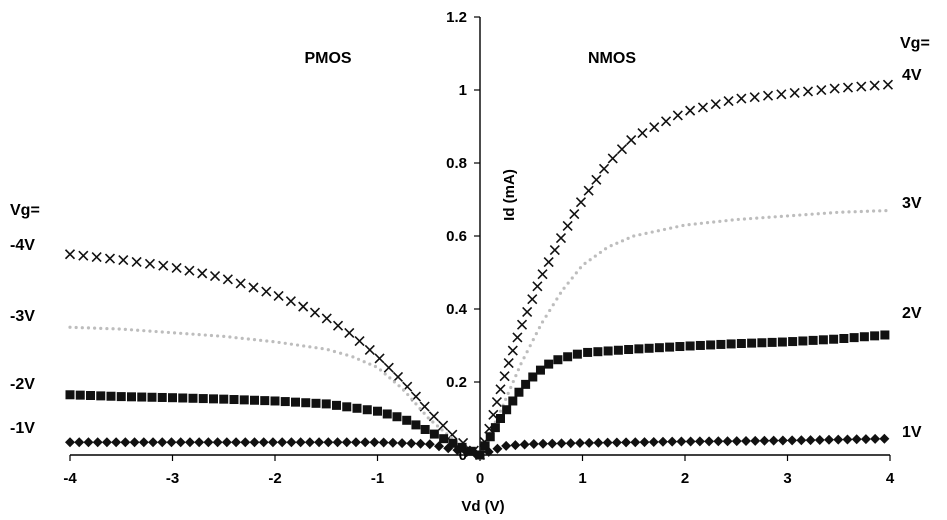  I want to click on x-ticks: -4 -3 -2 -1 0 1 2 3 4, so click(479, 471).